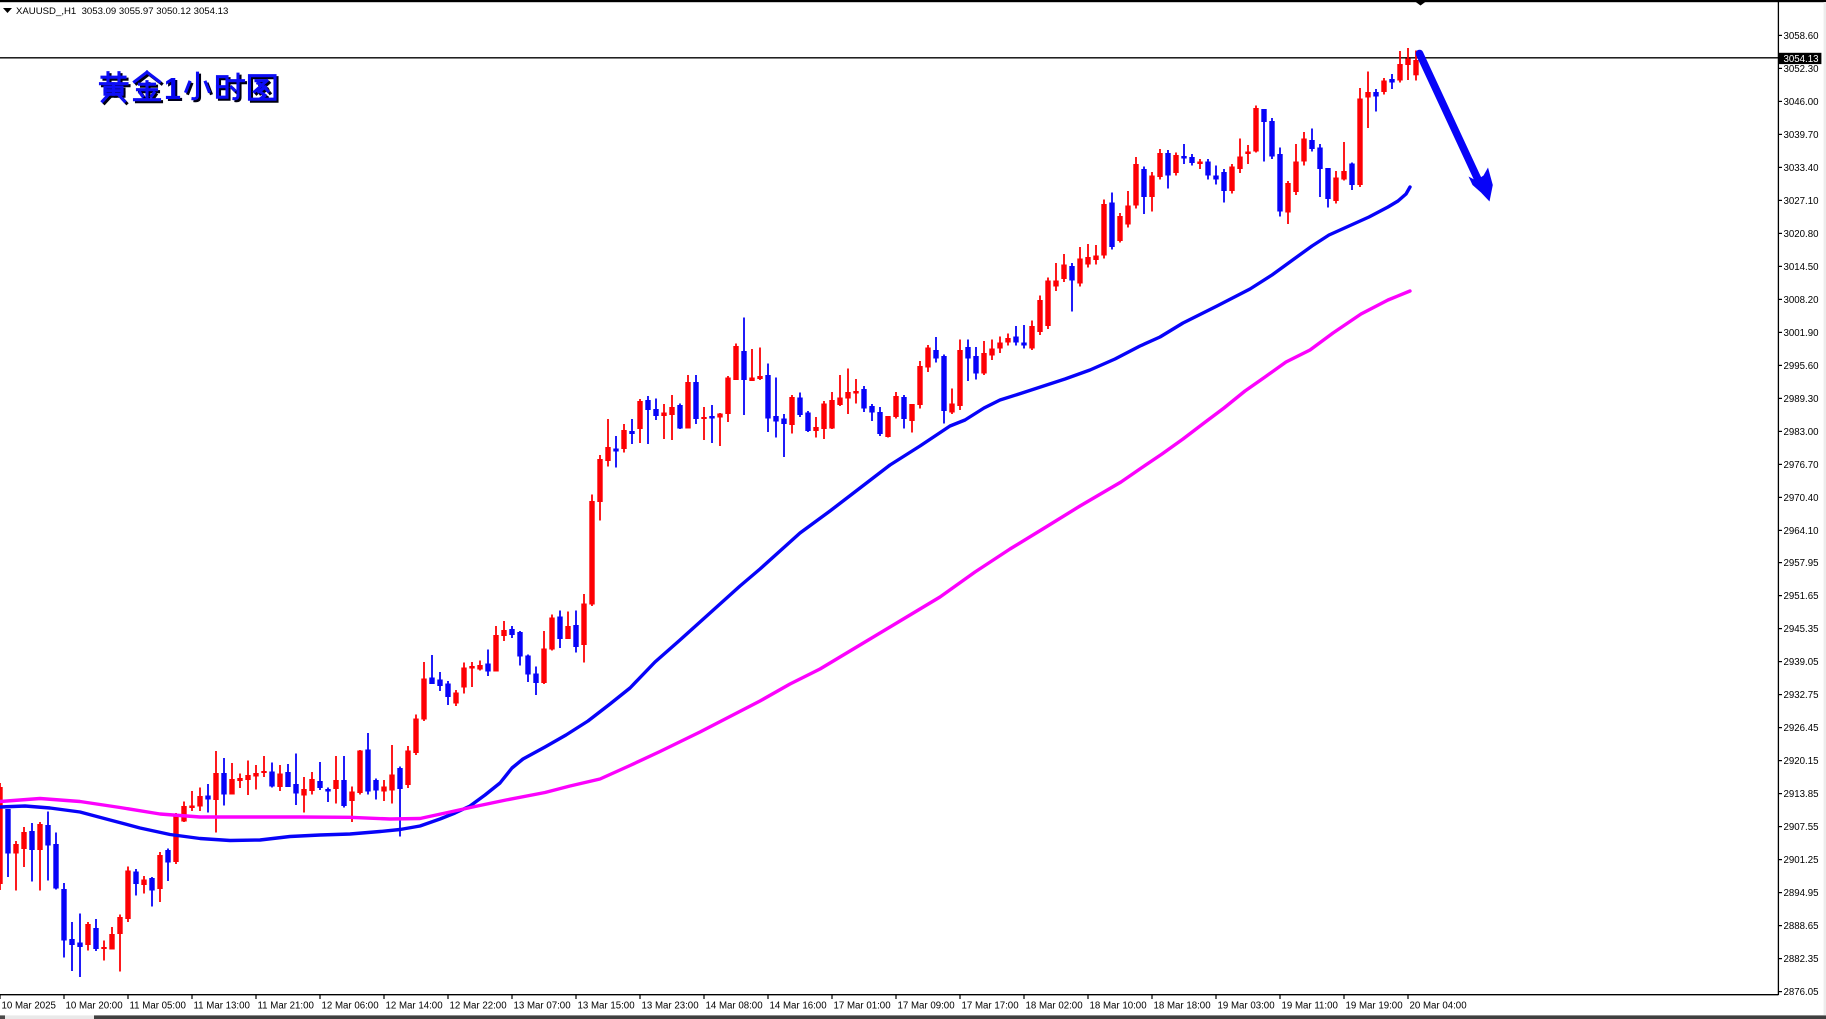  Describe the element at coordinates (991, 1005) in the screenshot. I see `svg-text: 17 Mar 17:00` at that location.